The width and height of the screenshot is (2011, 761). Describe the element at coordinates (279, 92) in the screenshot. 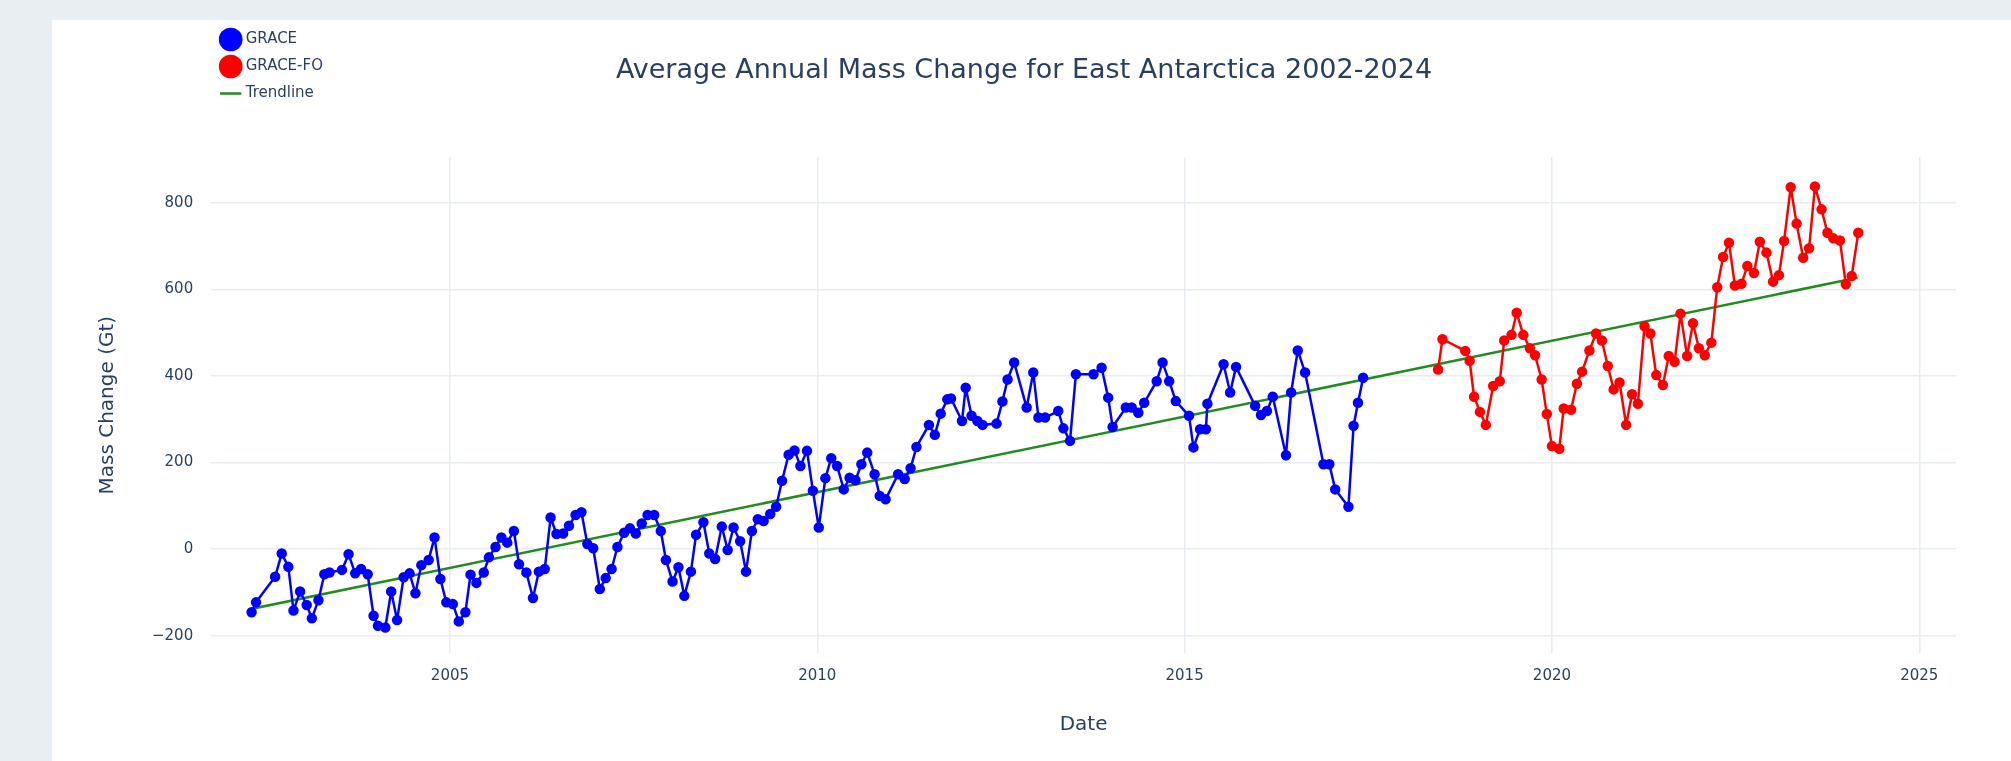

I see `legend-label: Trendline` at that location.